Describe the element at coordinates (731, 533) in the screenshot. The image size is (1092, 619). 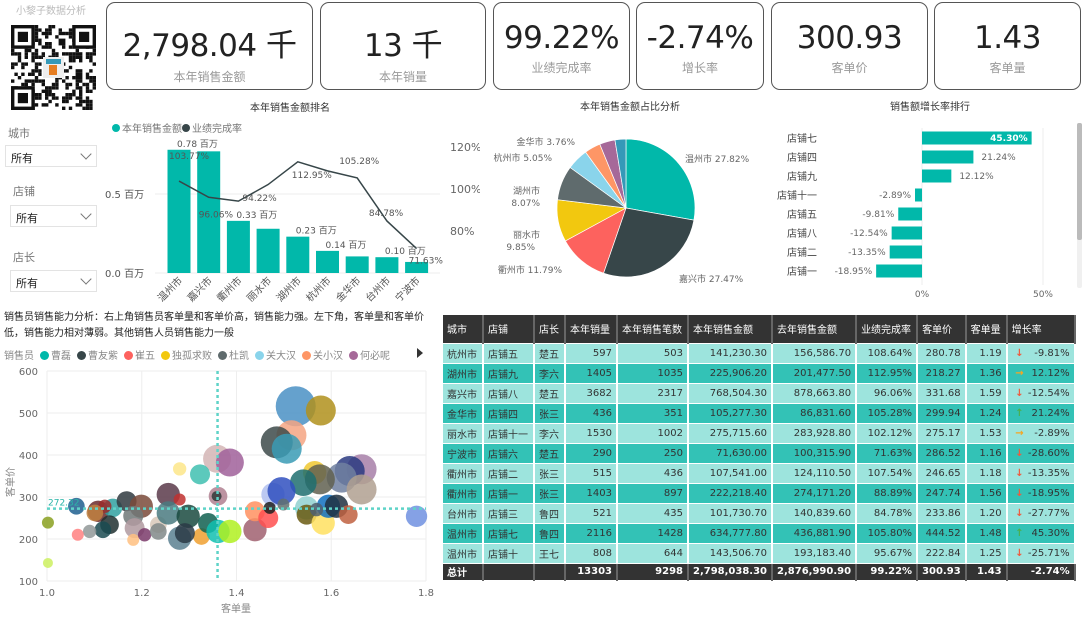
I see `table-cell: 634,777.80` at that location.